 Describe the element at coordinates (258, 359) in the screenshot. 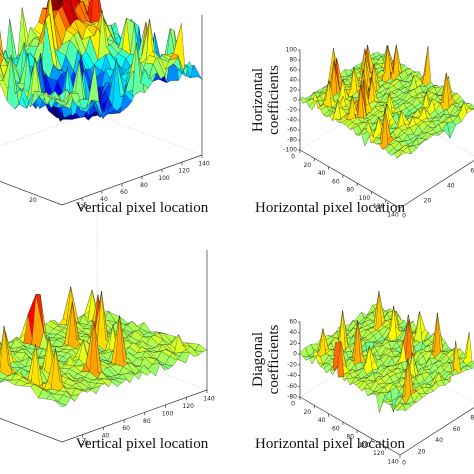

I see `y-axis-label-line: Diagonal` at that location.